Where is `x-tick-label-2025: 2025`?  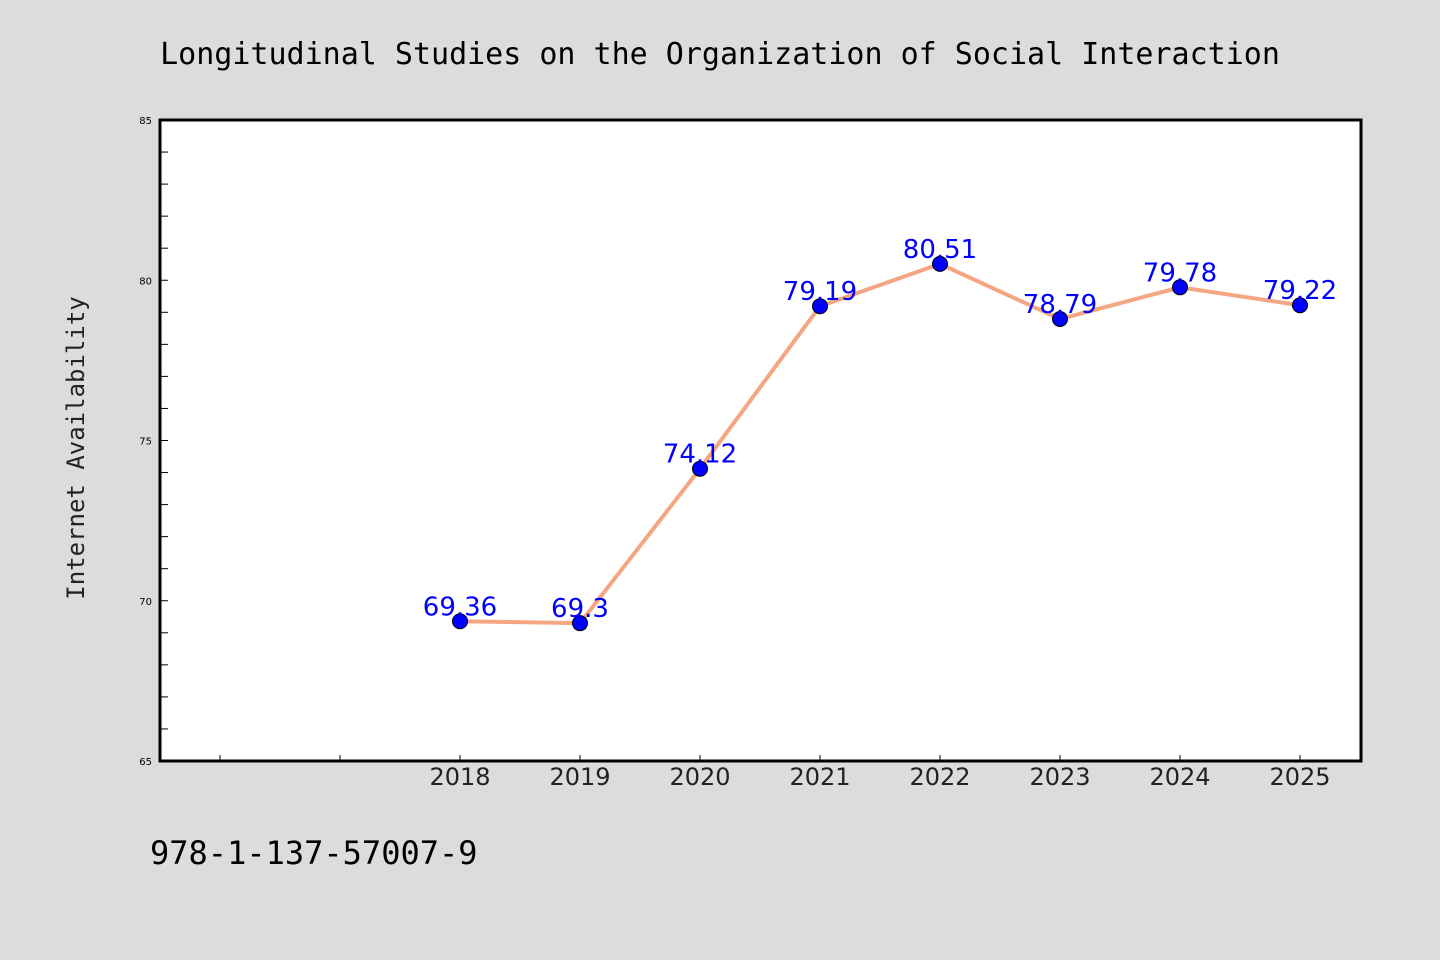 x-tick-label-2025: 2025 is located at coordinates (1299, 777).